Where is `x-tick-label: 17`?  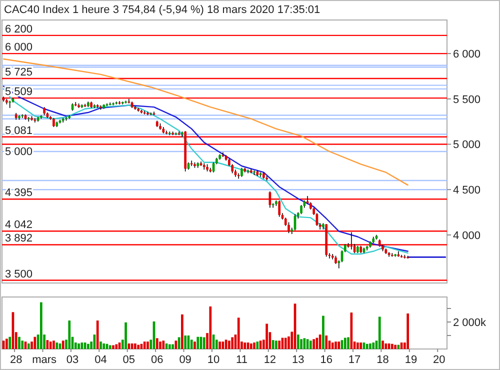
x-tick-label: 17 is located at coordinates (354, 360).